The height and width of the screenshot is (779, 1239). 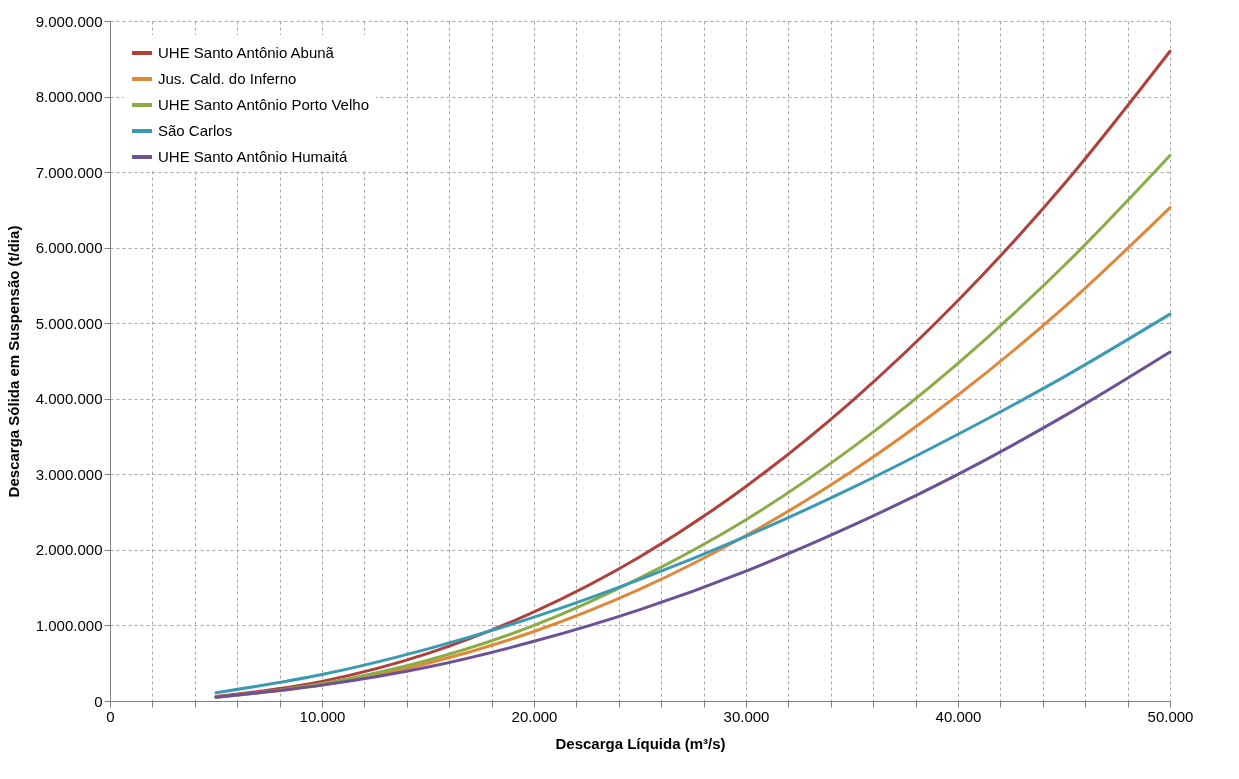 What do you see at coordinates (69, 474) in the screenshot?
I see `y-tick-label: 3.000.000` at bounding box center [69, 474].